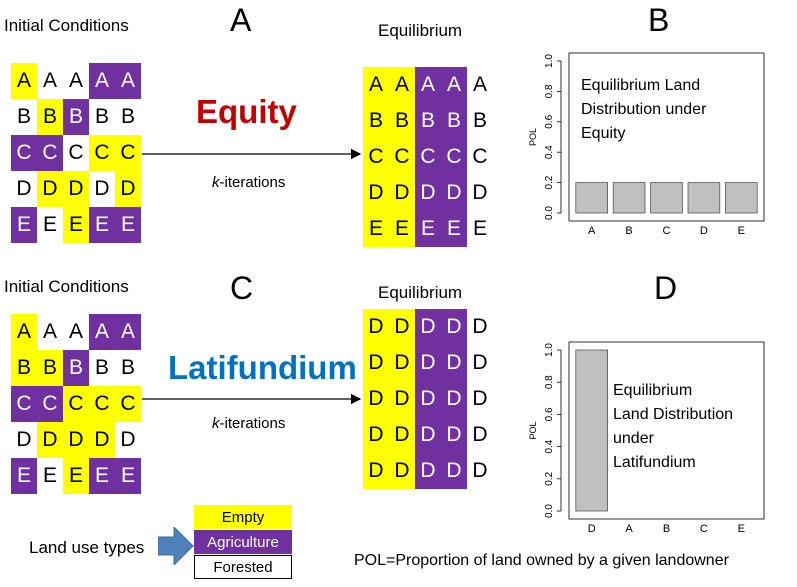  Describe the element at coordinates (628, 231) in the screenshot. I see `x-tick-label: B` at that location.